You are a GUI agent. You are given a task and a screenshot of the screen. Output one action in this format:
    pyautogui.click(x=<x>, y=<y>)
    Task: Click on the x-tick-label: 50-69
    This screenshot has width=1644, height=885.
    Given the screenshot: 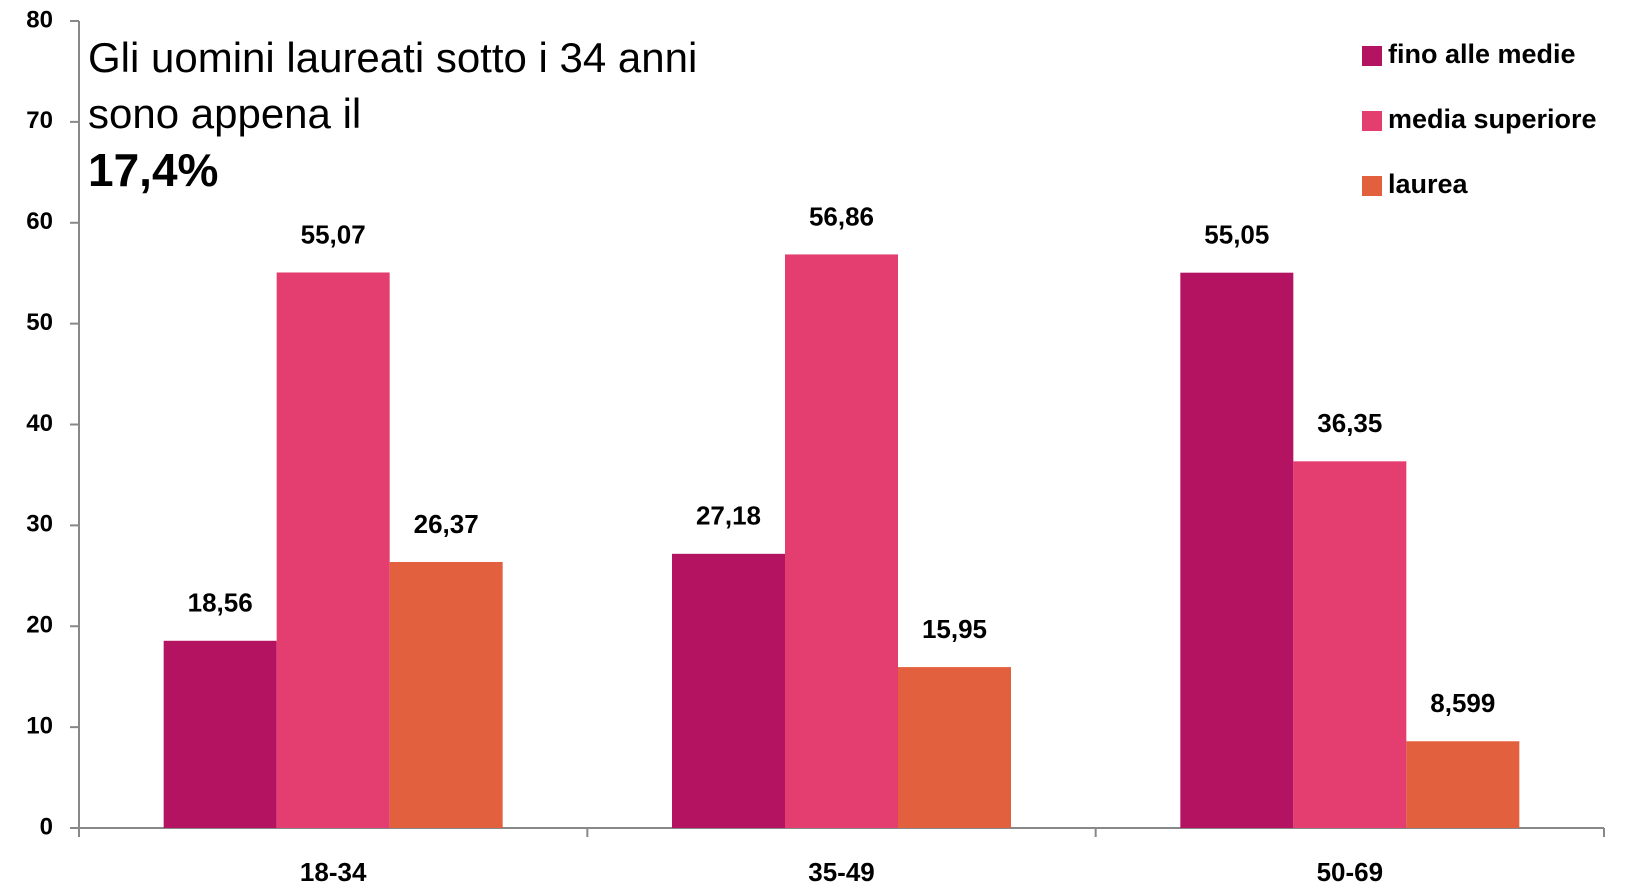 What is the action you would take?
    pyautogui.click(x=1350, y=871)
    